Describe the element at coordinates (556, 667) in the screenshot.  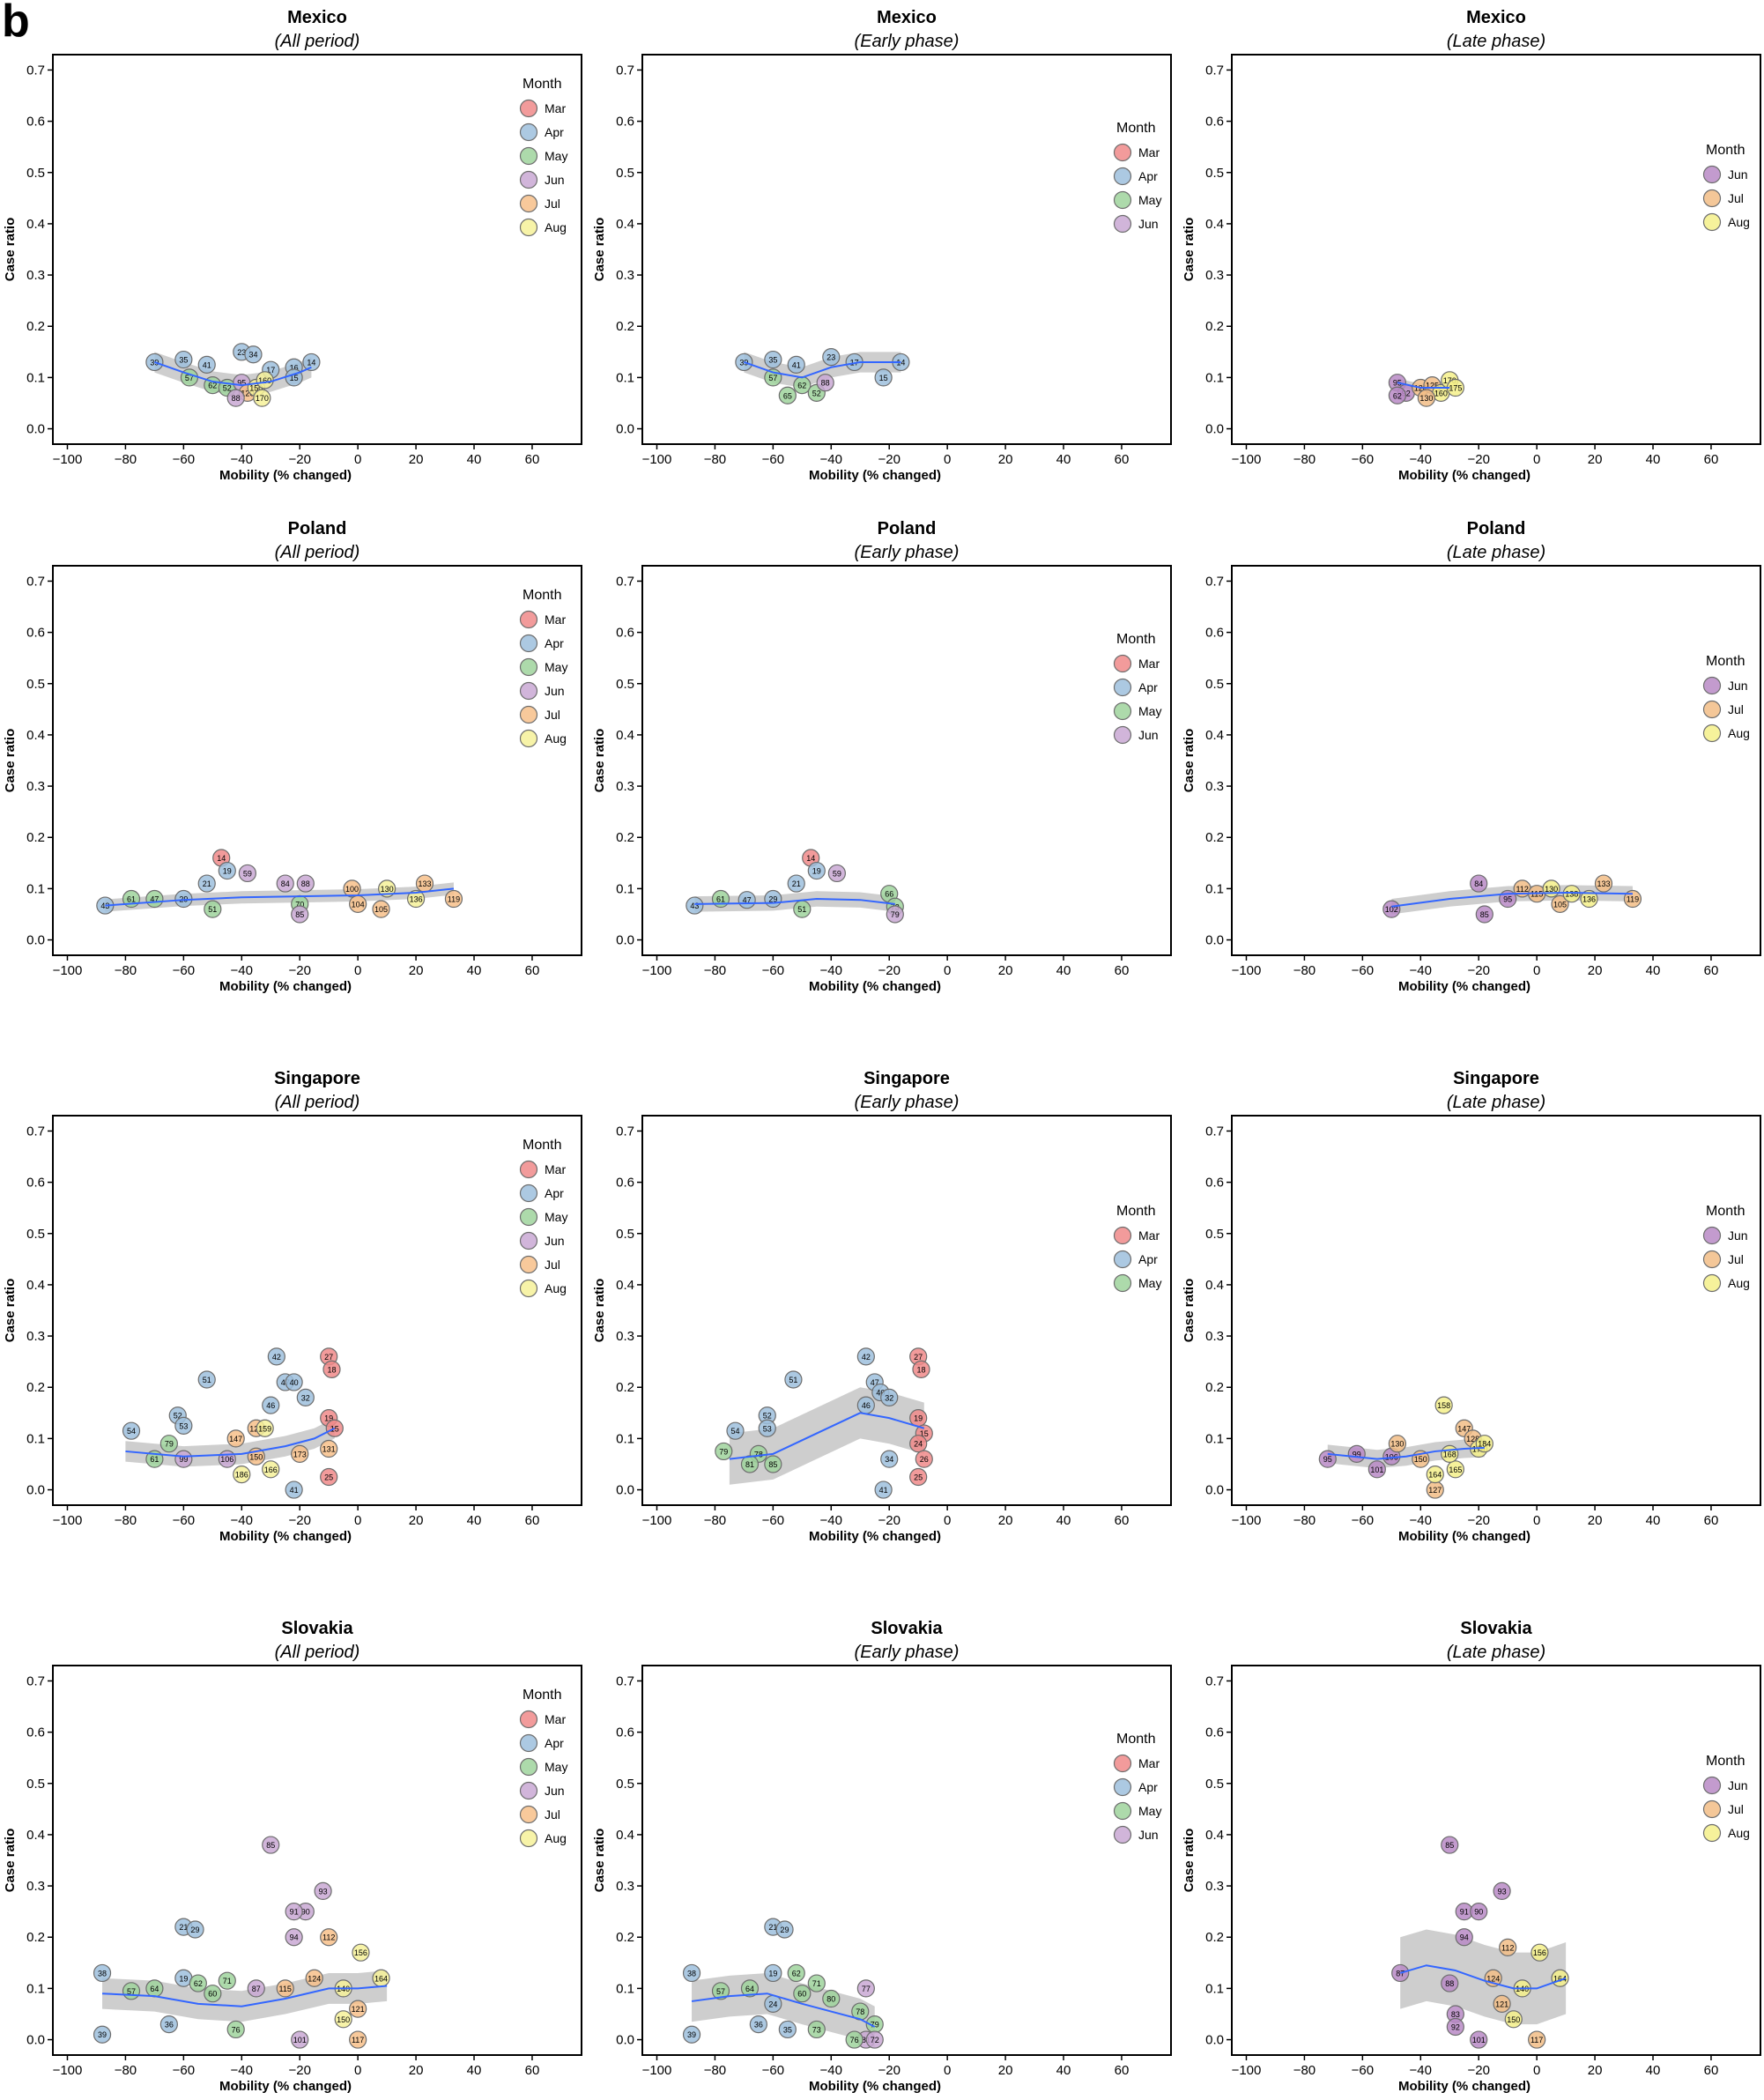
I see `legend-label: May` at that location.